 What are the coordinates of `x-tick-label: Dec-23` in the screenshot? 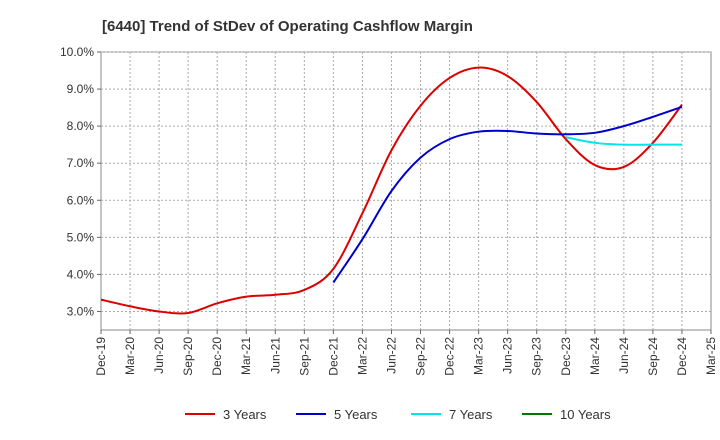 It's located at (566, 356).